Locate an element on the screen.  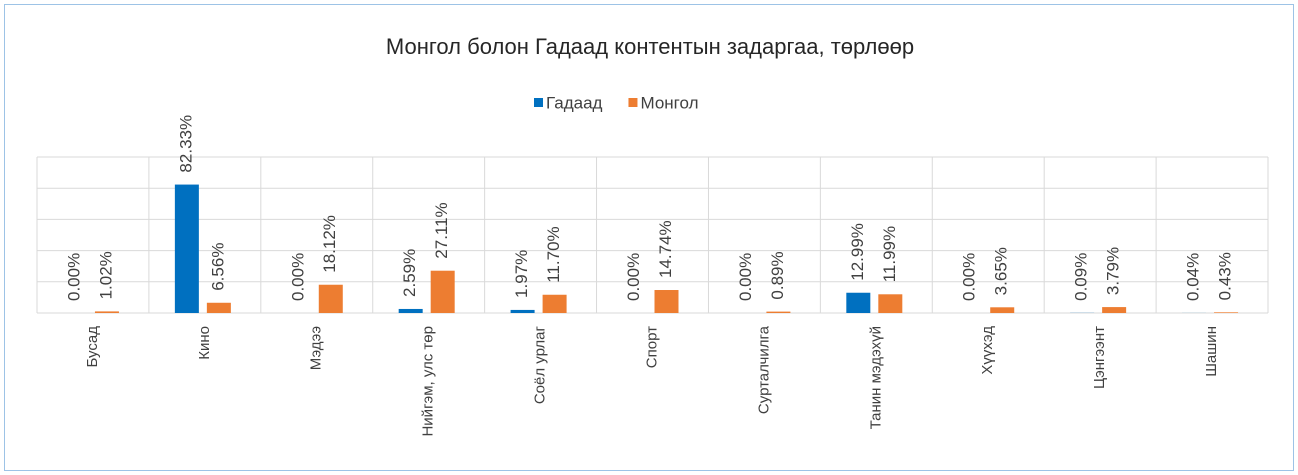
legend-label: Монгол is located at coordinates (669, 102).